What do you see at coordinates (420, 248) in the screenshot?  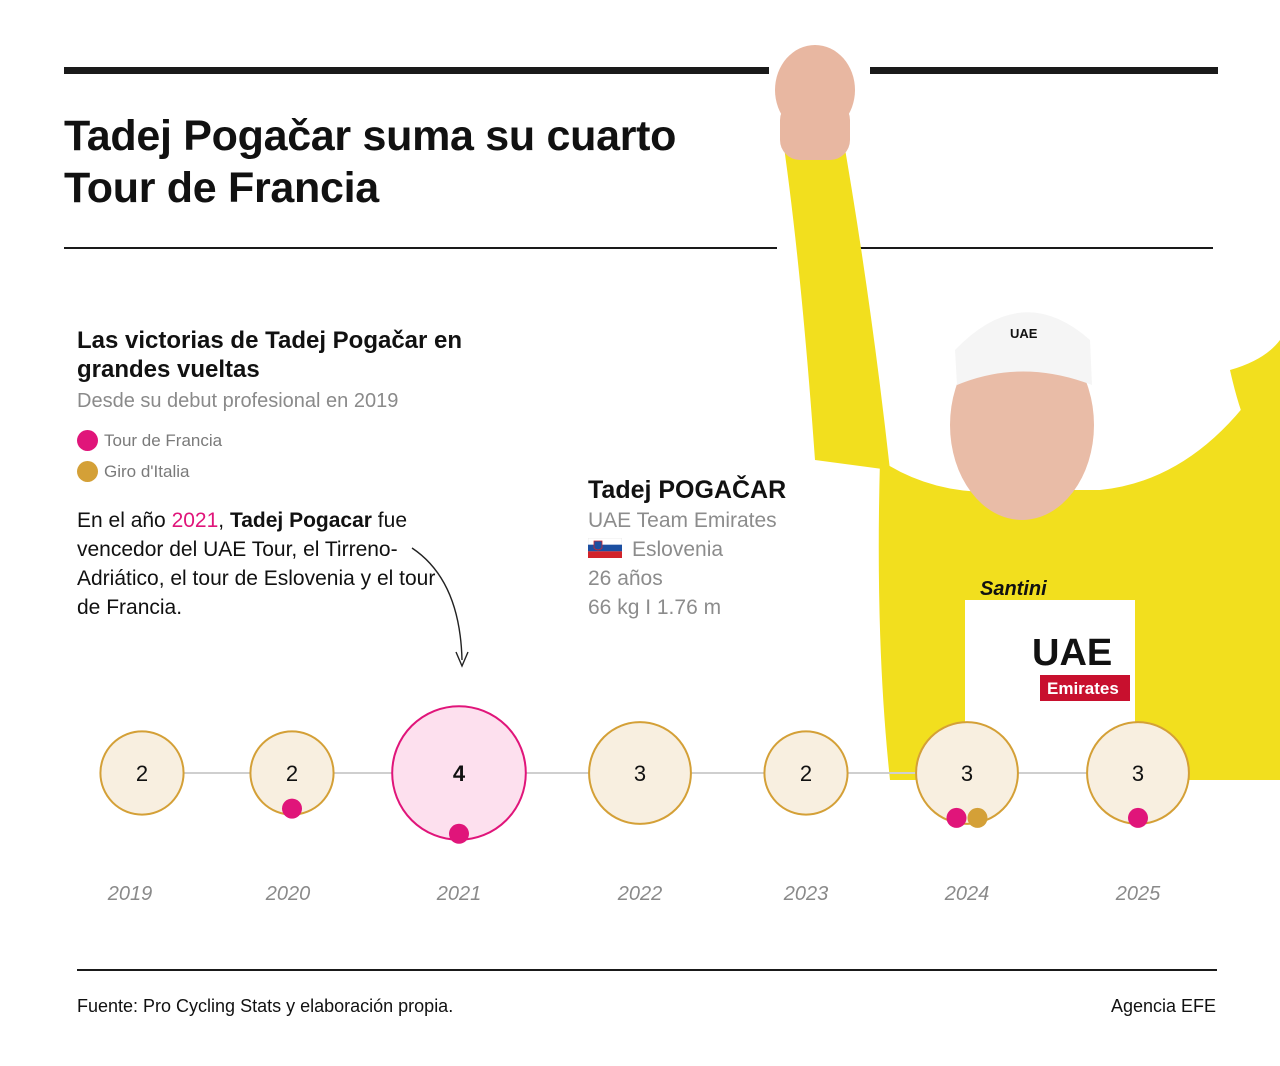 I see `title-rule-left` at bounding box center [420, 248].